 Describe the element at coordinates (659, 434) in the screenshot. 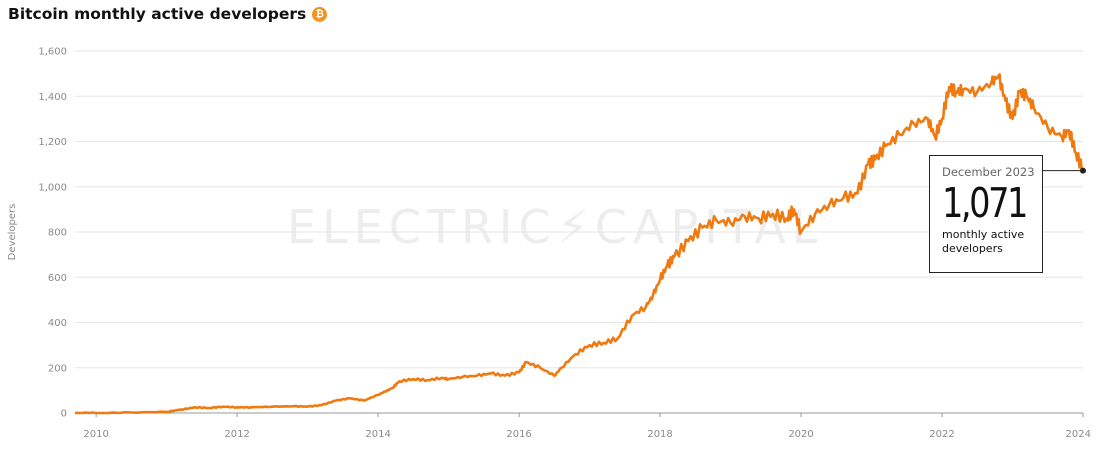

I see `x-tick-label: 2018` at that location.